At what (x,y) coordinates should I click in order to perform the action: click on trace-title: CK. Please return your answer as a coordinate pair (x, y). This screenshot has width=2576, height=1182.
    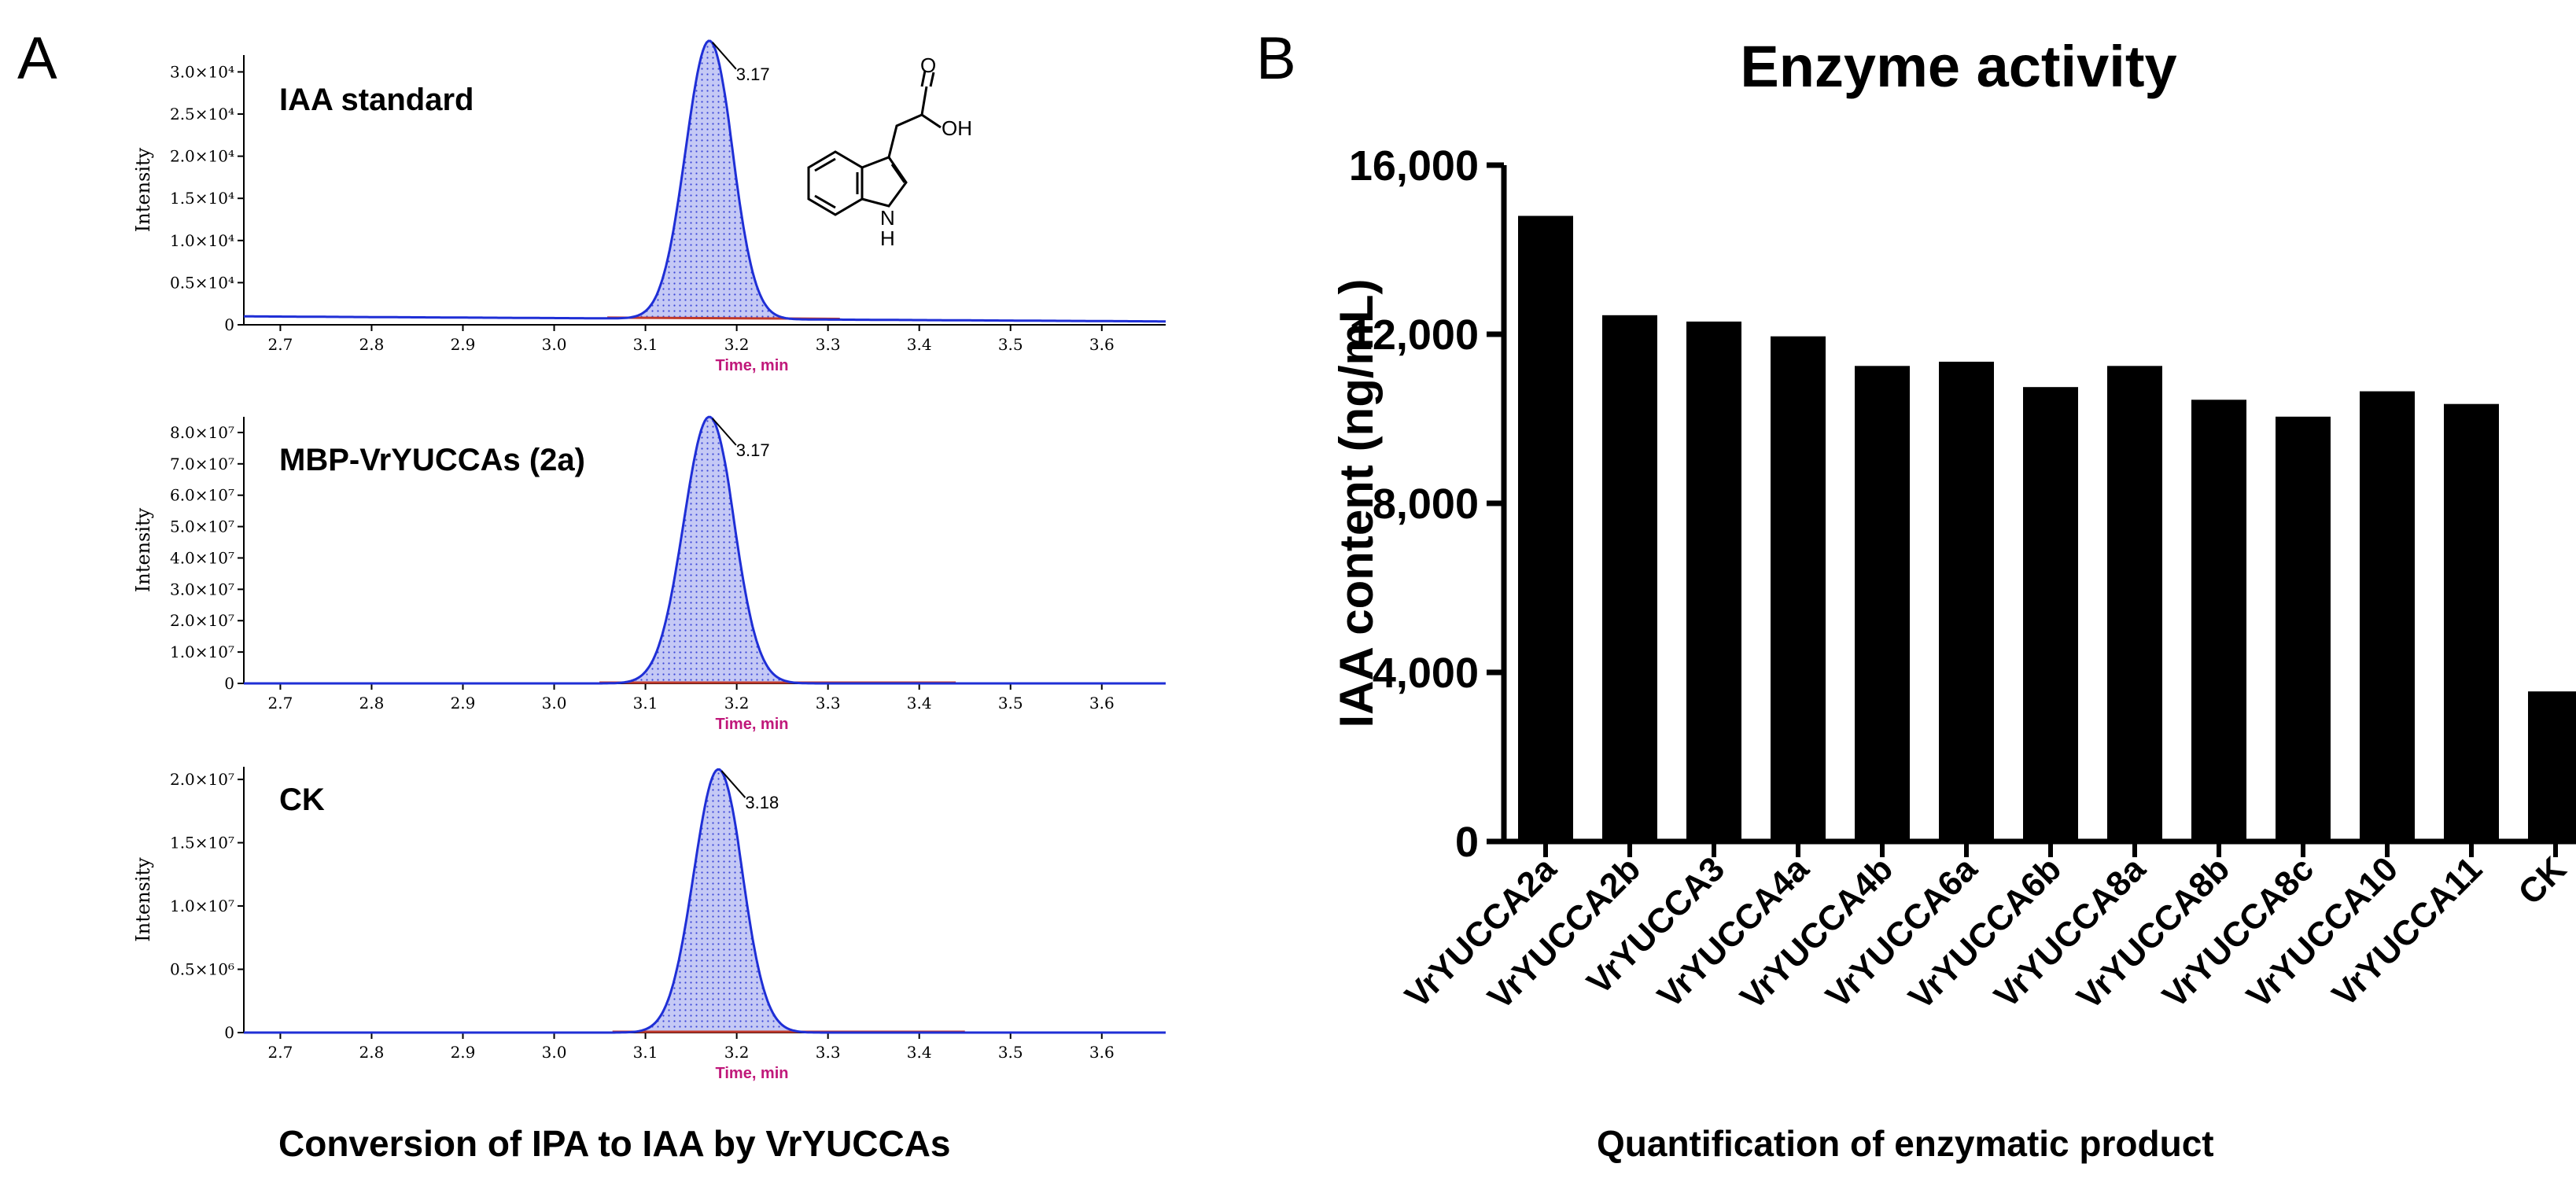
    Looking at the image, I should click on (302, 800).